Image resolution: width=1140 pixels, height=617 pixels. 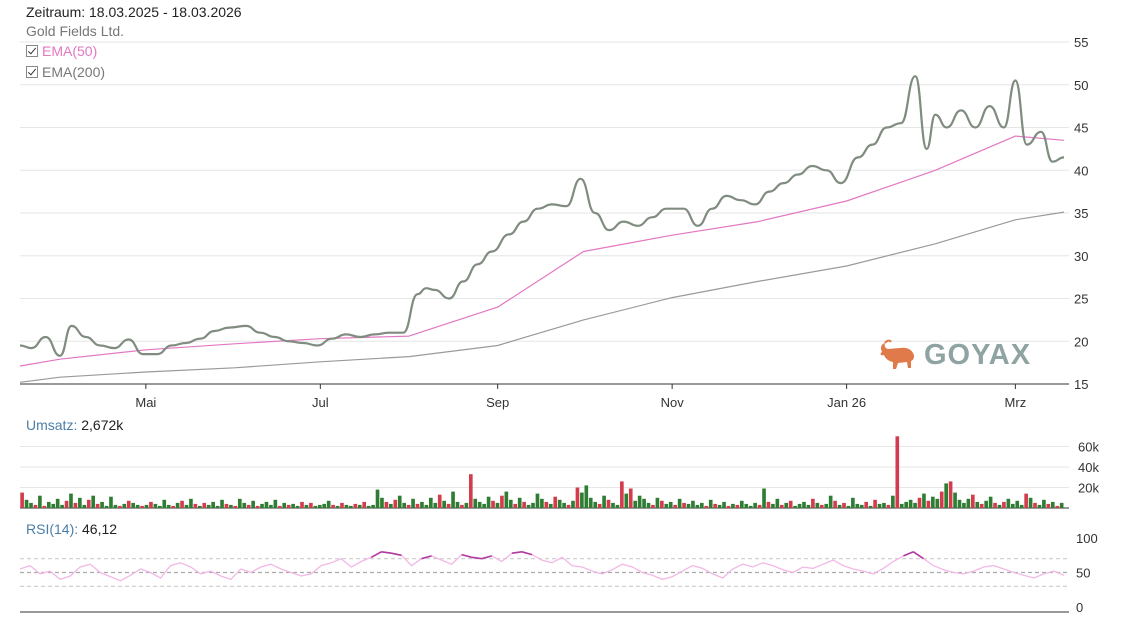 What do you see at coordinates (32, 72) in the screenshot?
I see `checkbox-ema200` at bounding box center [32, 72].